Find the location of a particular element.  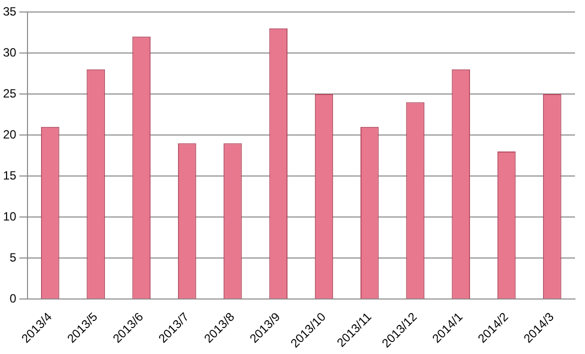

y-tick-label: 35 is located at coordinates (9, 11).